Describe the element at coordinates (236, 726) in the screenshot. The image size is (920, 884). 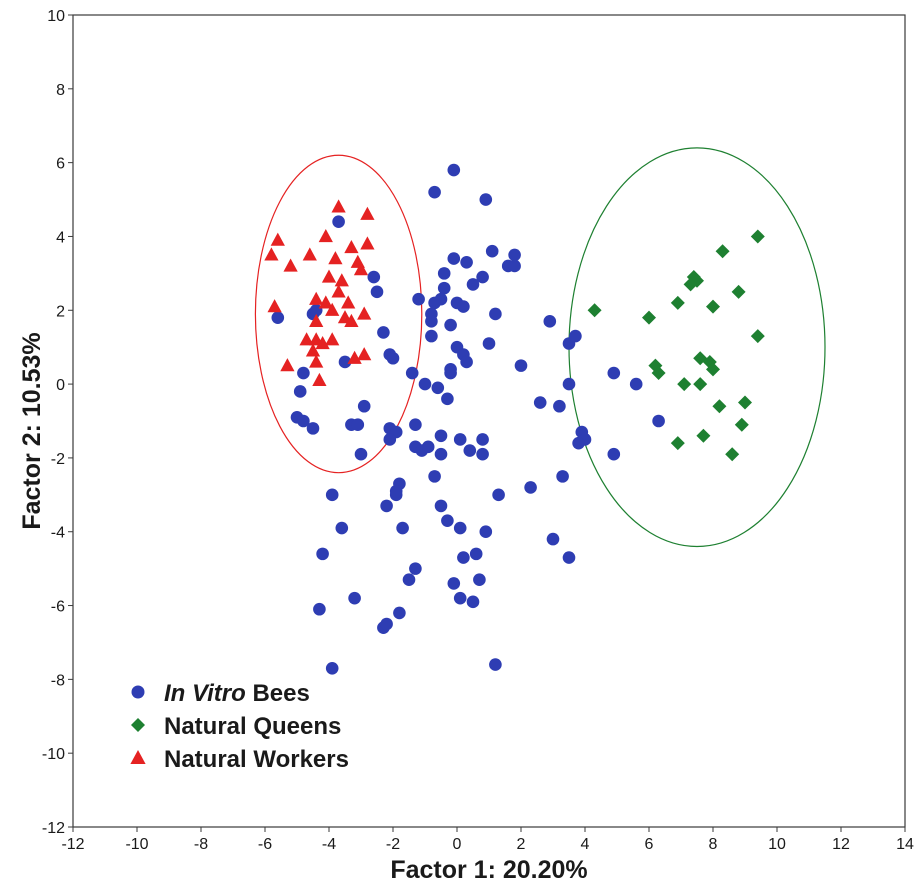
I see `legend-item-natural-queens: Natural Queens` at that location.